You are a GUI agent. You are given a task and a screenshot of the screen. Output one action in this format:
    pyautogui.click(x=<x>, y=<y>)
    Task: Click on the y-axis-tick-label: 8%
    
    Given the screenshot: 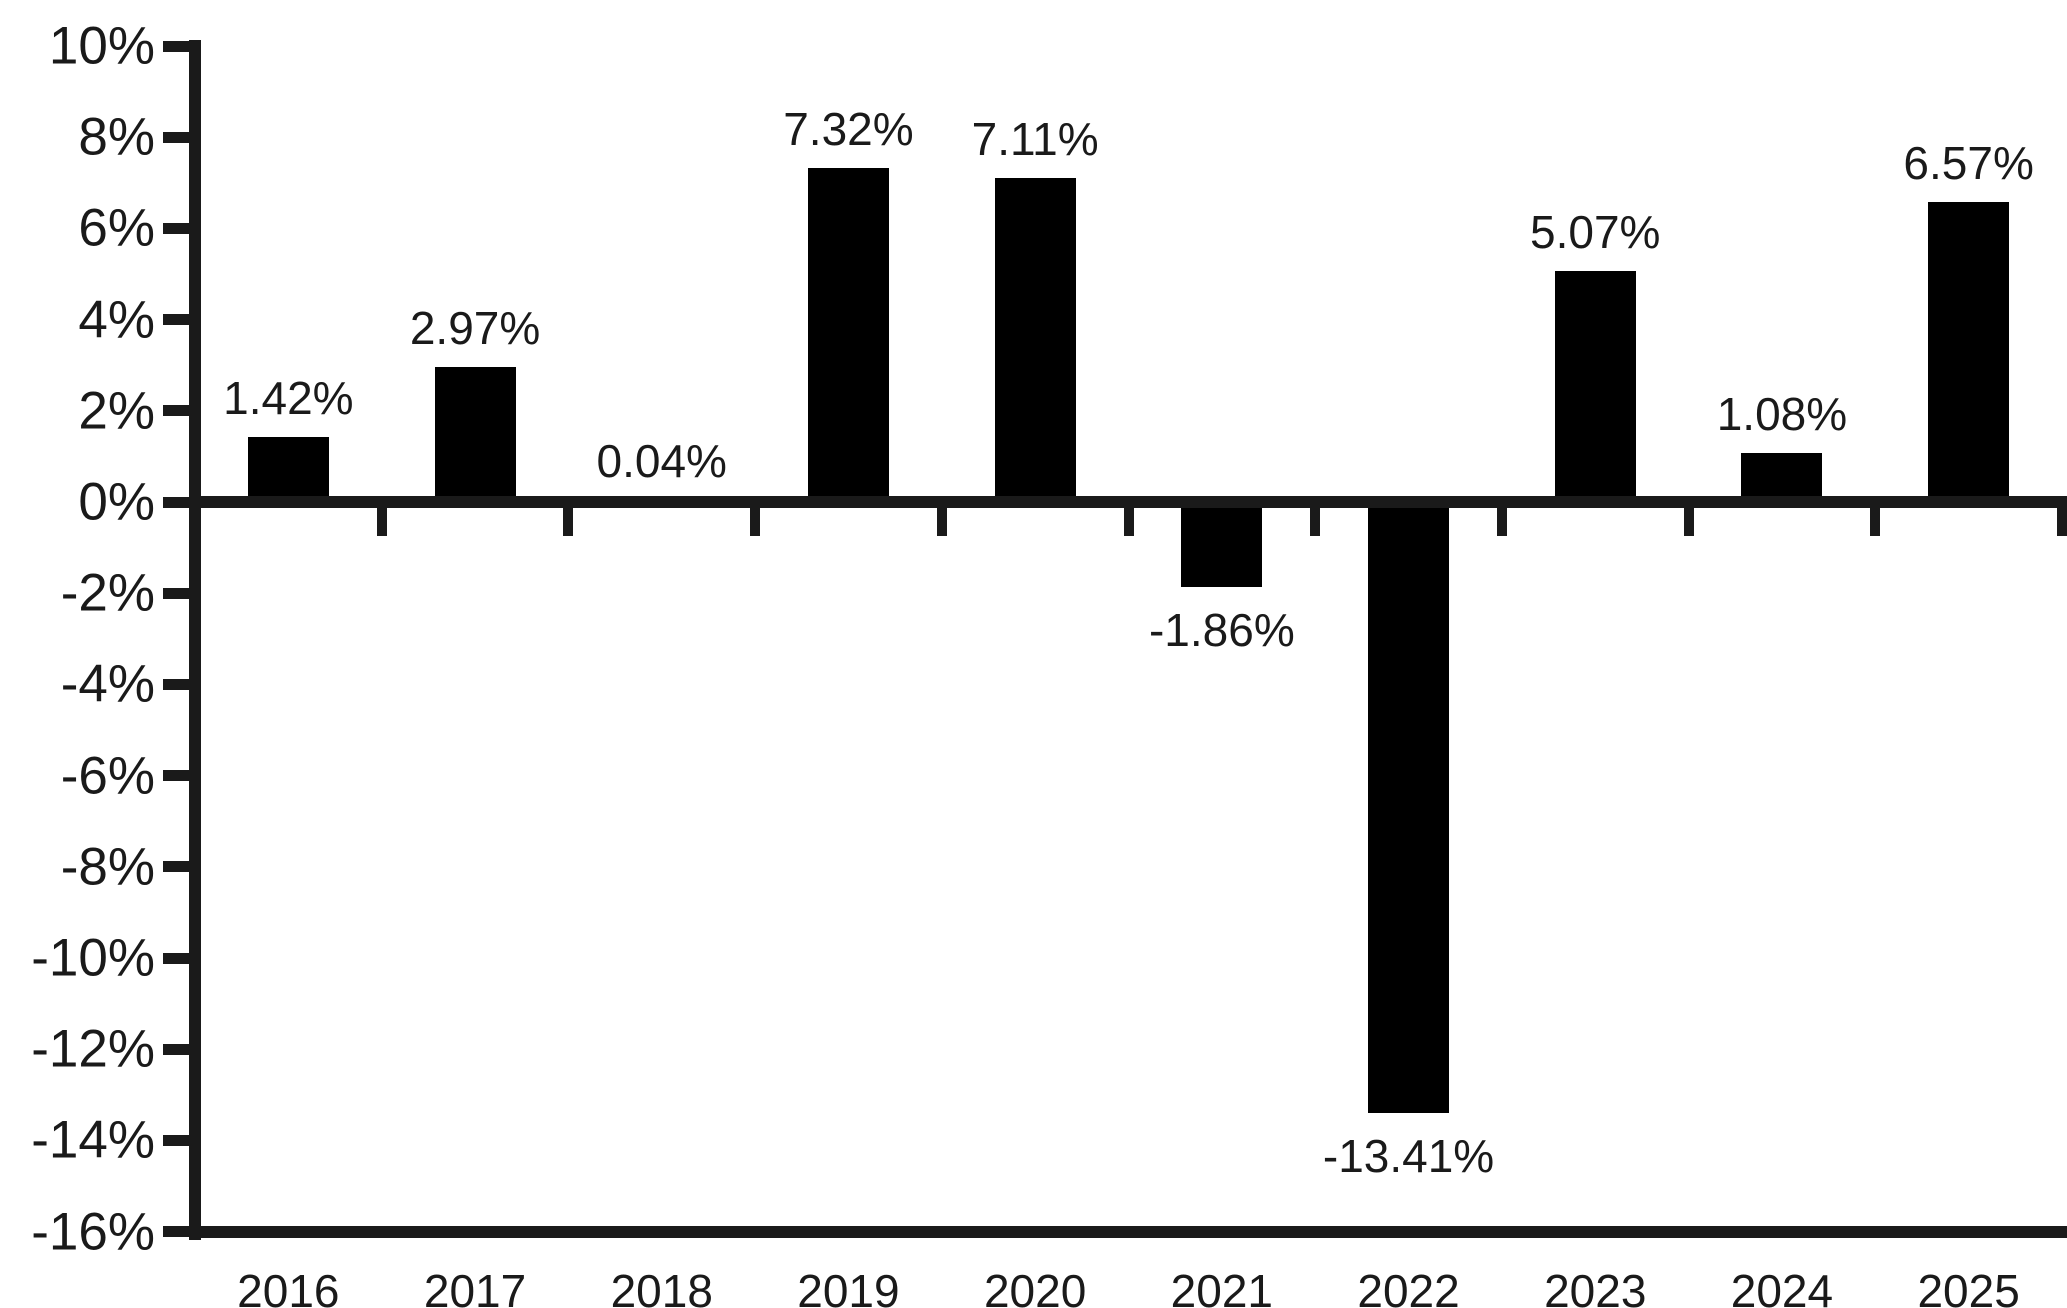 What is the action you would take?
    pyautogui.click(x=116, y=137)
    